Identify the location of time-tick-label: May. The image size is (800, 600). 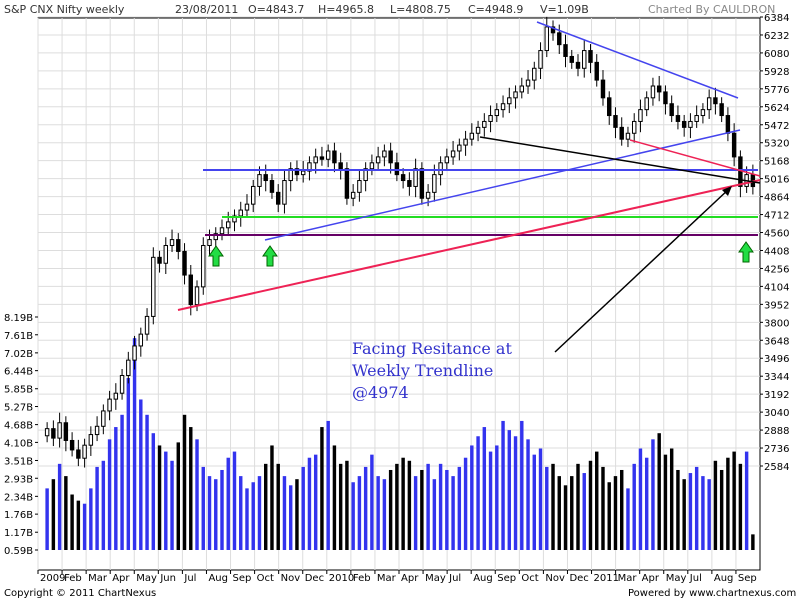
(435, 578).